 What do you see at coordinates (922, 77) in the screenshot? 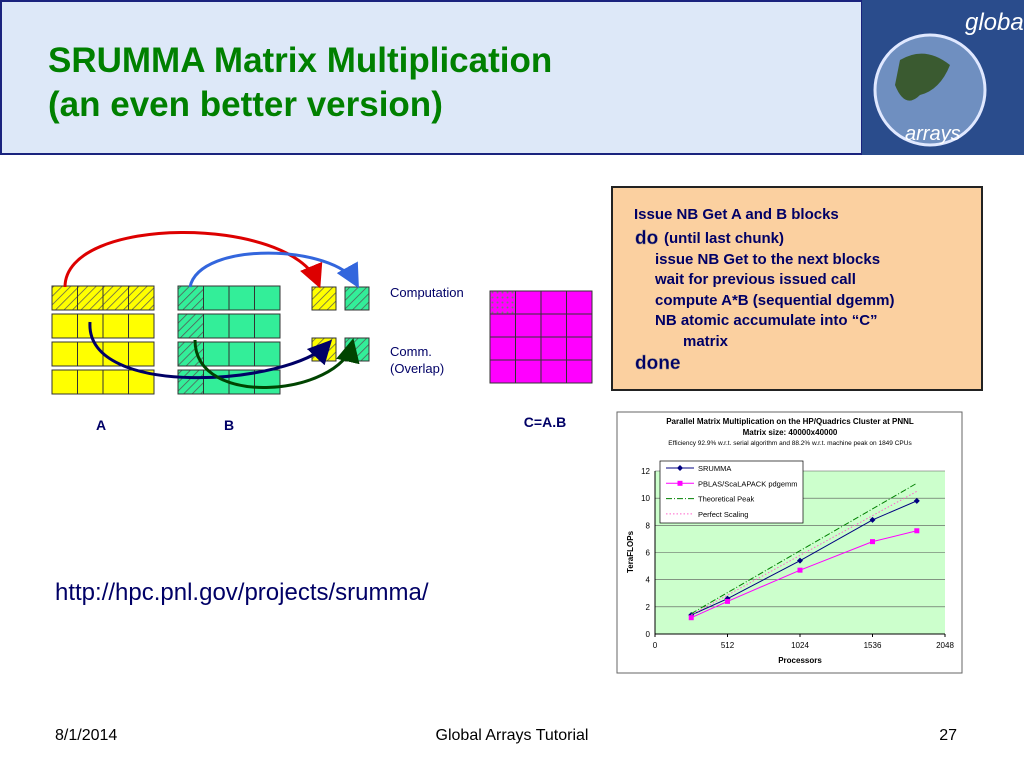
I see `logo-land` at bounding box center [922, 77].